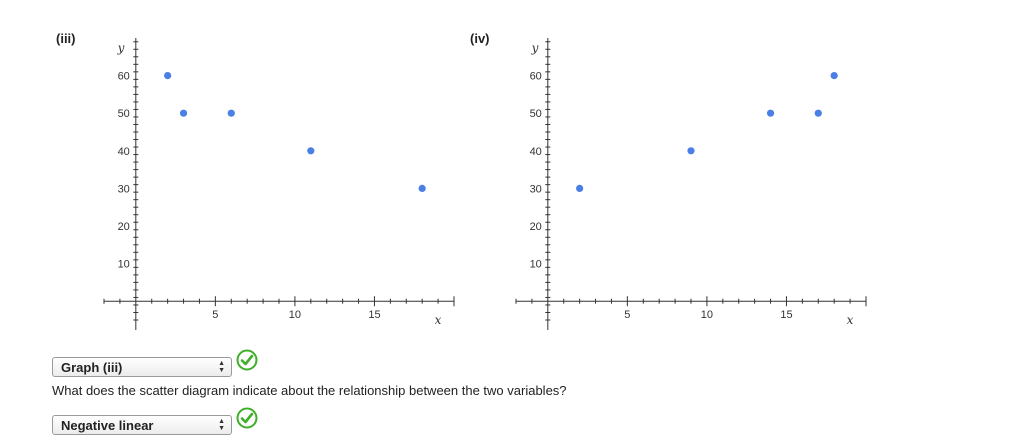  Describe the element at coordinates (142, 367) in the screenshot. I see `graph-select: Graph (iii) ▲ ▼` at that location.